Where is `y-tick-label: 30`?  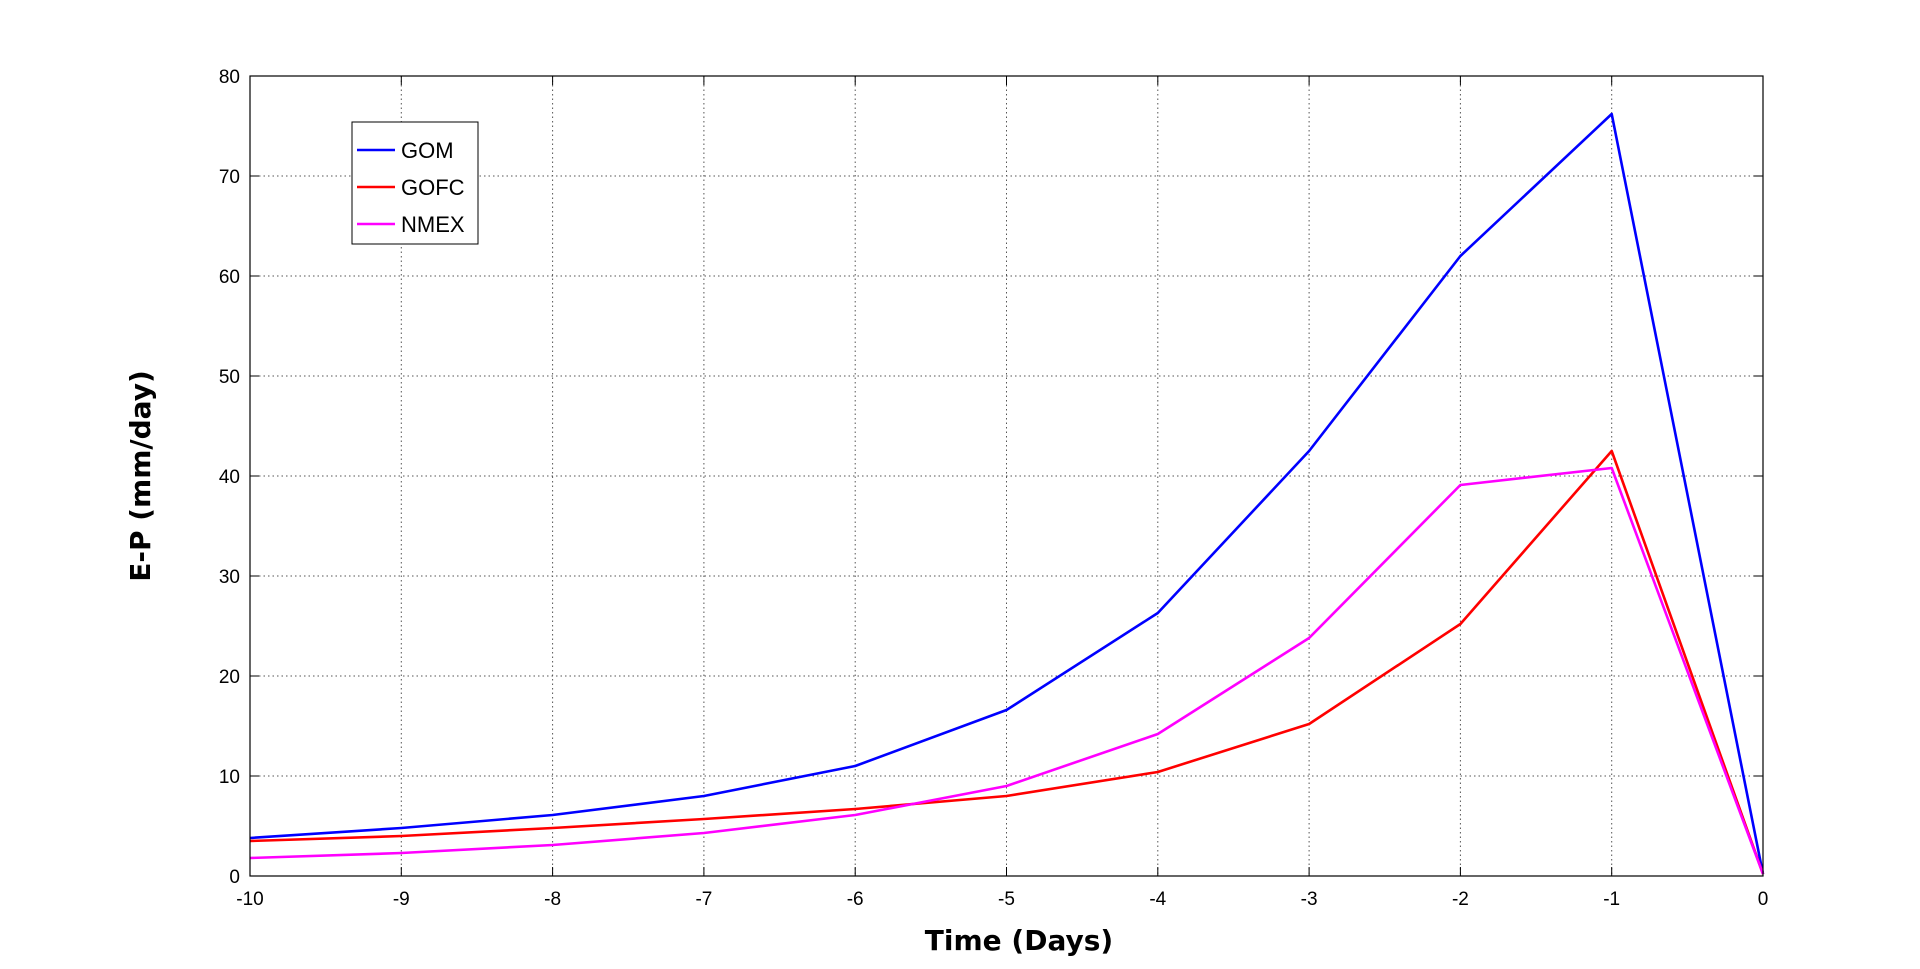 y-tick-label: 30 is located at coordinates (229, 577).